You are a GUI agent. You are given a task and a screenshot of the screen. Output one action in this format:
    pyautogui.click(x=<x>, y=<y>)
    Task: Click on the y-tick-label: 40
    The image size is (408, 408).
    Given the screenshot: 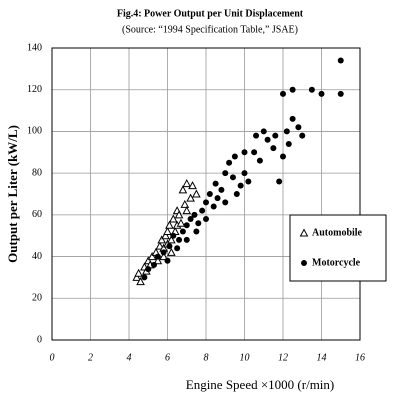 What is the action you would take?
    pyautogui.click(x=37, y=256)
    